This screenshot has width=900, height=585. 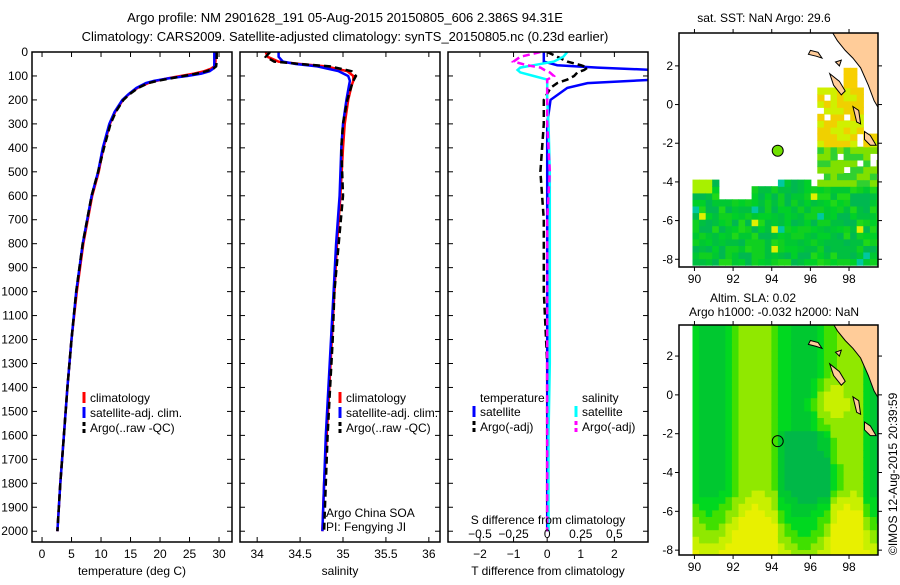 I want to click on legend-label: satellite, so click(x=500, y=412).